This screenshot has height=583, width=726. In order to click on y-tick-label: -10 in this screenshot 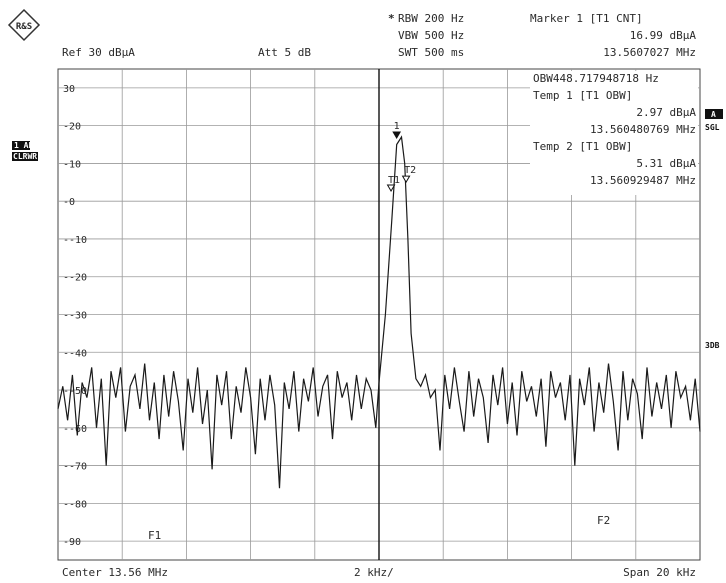, I will do `click(72, 164)`.